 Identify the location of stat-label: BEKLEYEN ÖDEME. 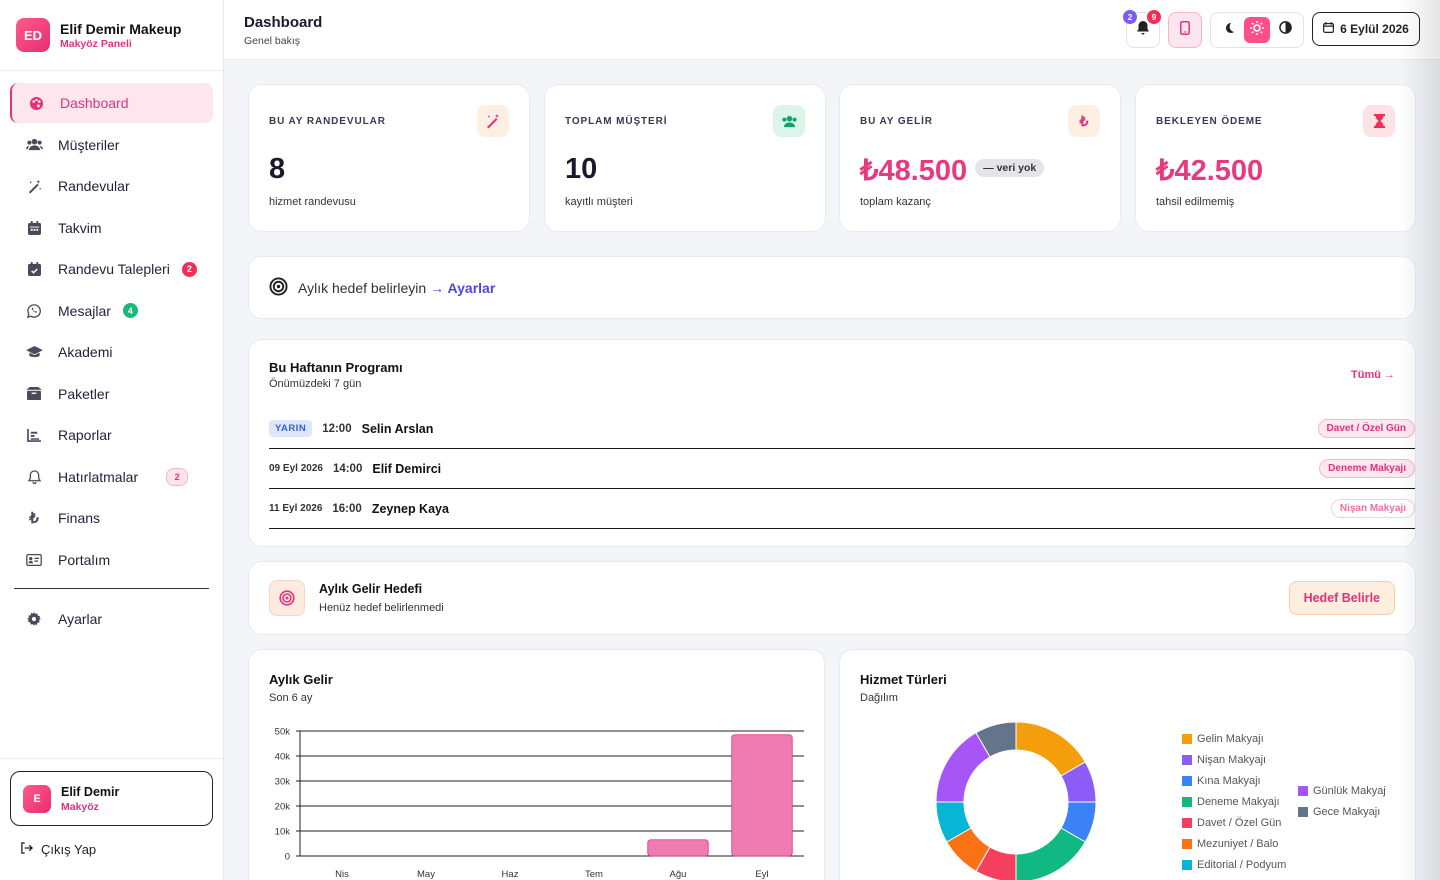
(1209, 121).